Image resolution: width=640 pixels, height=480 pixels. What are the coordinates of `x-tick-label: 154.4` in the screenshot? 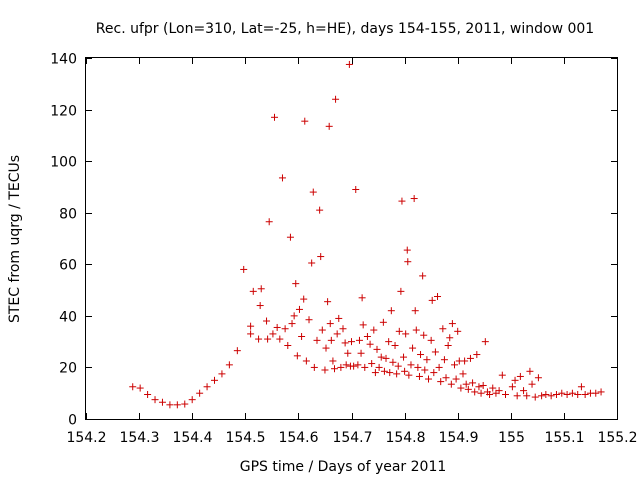 It's located at (192, 438).